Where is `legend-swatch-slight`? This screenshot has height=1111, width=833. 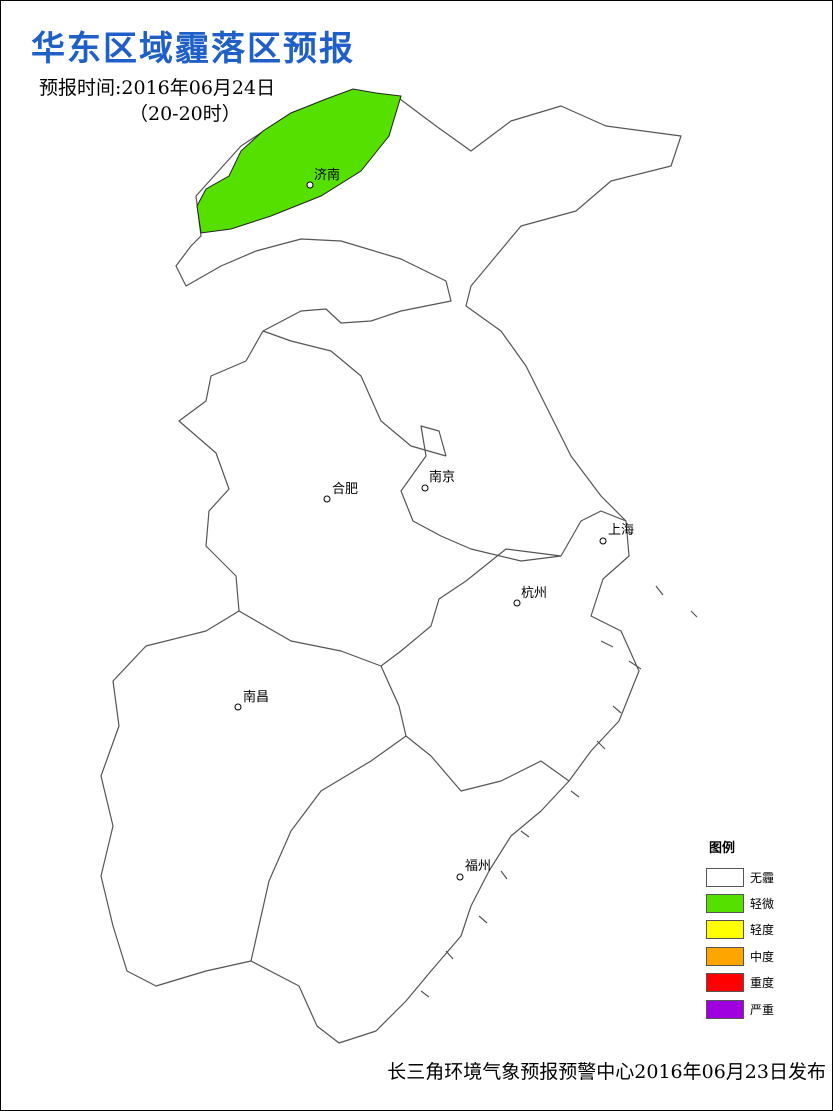
legend-swatch-slight is located at coordinates (725, 904).